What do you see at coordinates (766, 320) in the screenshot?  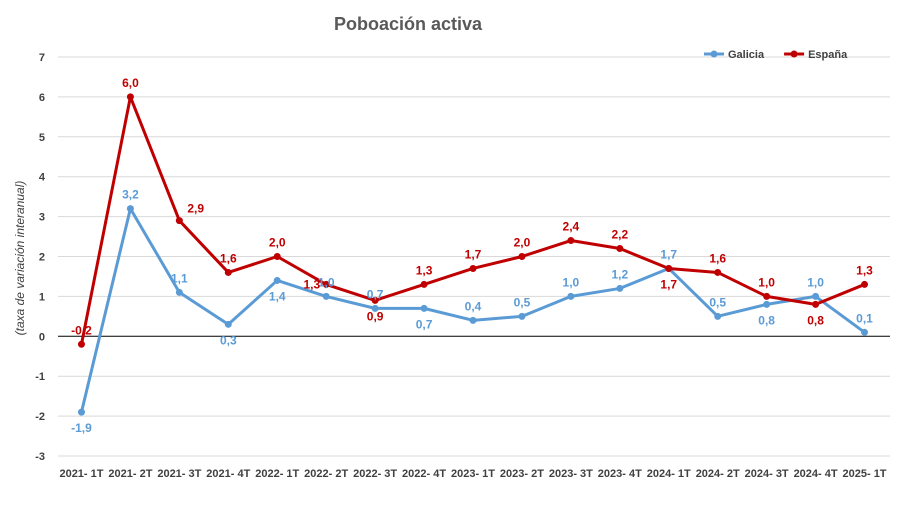 I see `data-label-galicia: 0,8` at bounding box center [766, 320].